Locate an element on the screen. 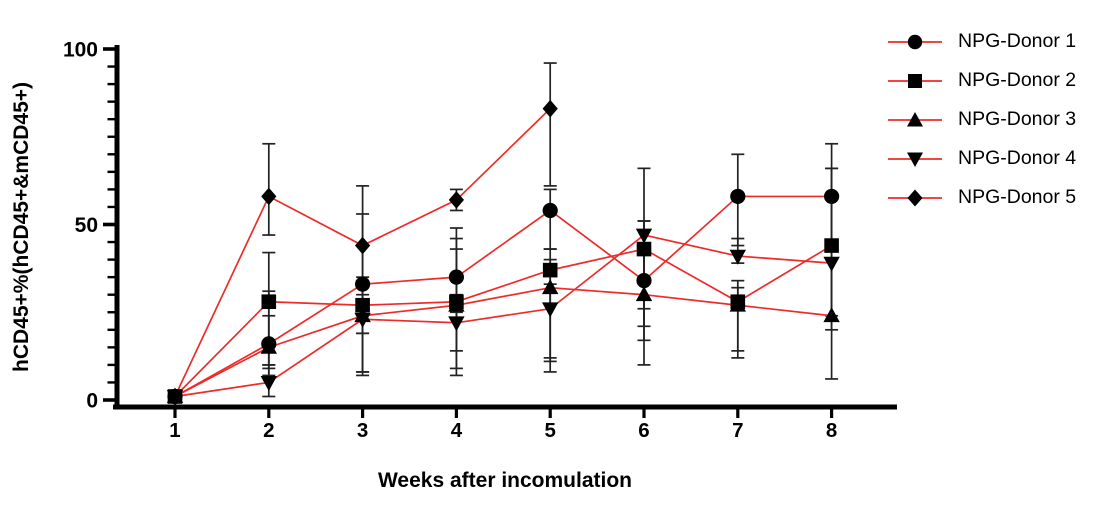  y-tick-label: 100 is located at coordinates (80, 50).